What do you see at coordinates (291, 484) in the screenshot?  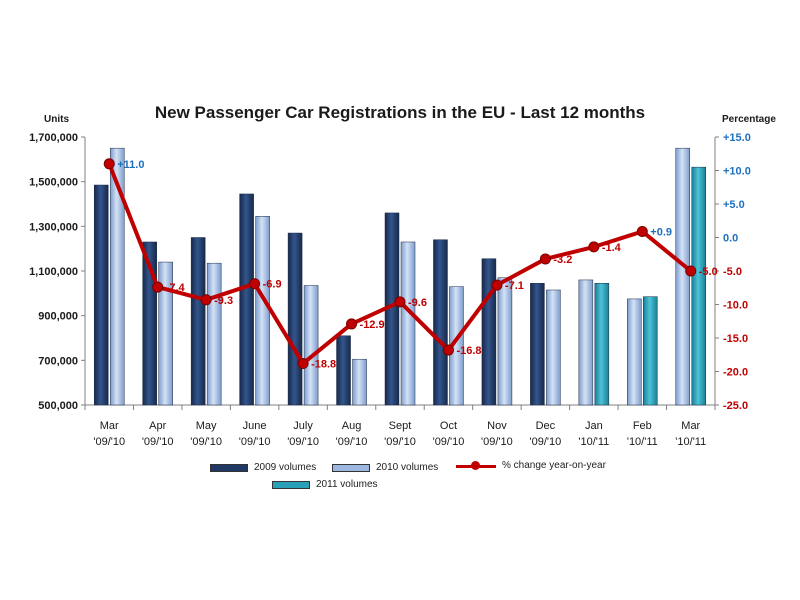 I see `legend-swatch-2011` at bounding box center [291, 484].